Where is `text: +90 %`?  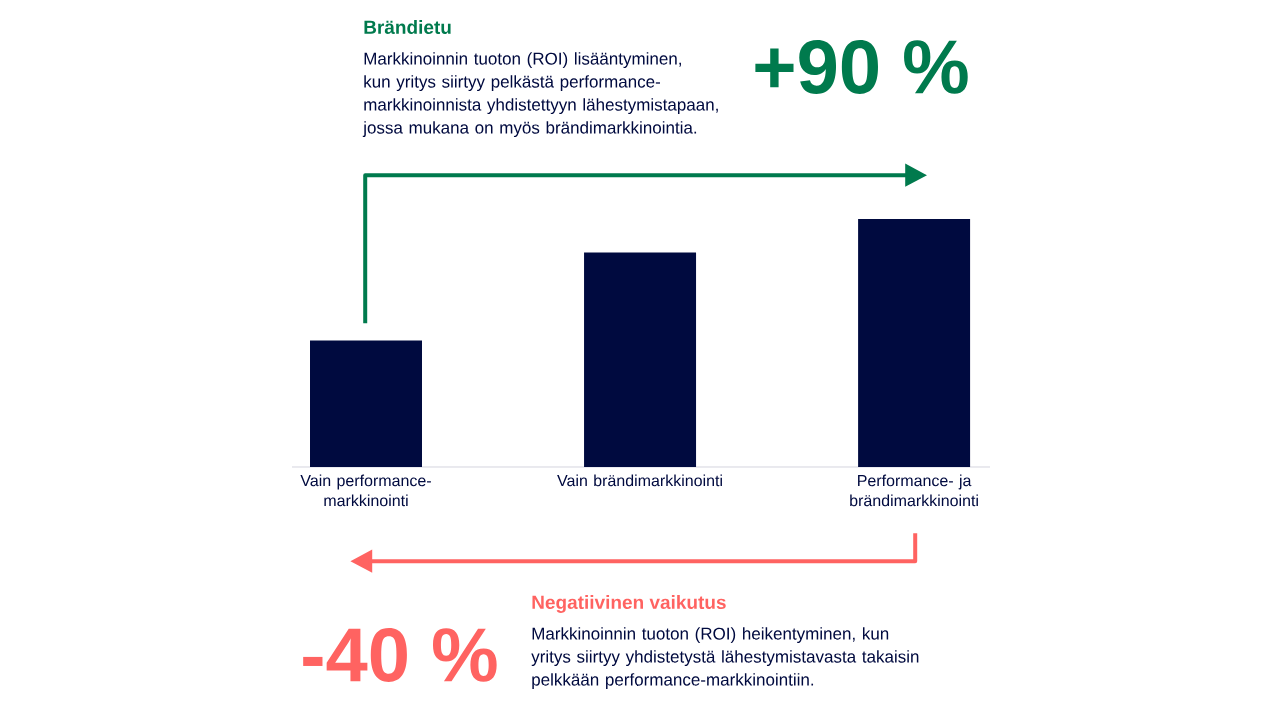 text: +90 % is located at coordinates (861, 67).